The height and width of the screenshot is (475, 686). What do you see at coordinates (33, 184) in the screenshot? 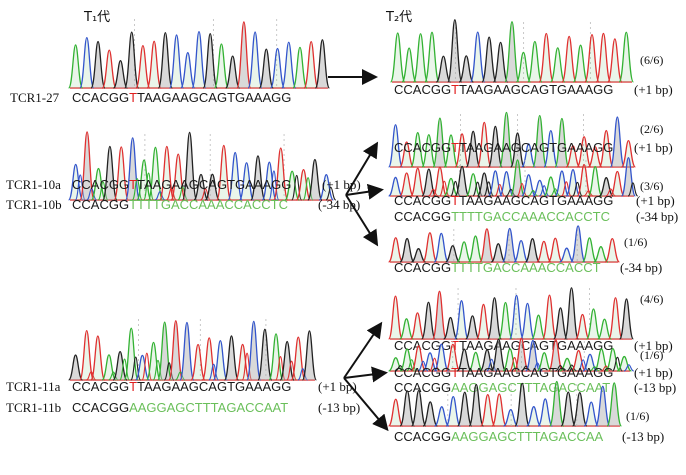
I see `sample-label: TCR1-10a` at bounding box center [33, 184].